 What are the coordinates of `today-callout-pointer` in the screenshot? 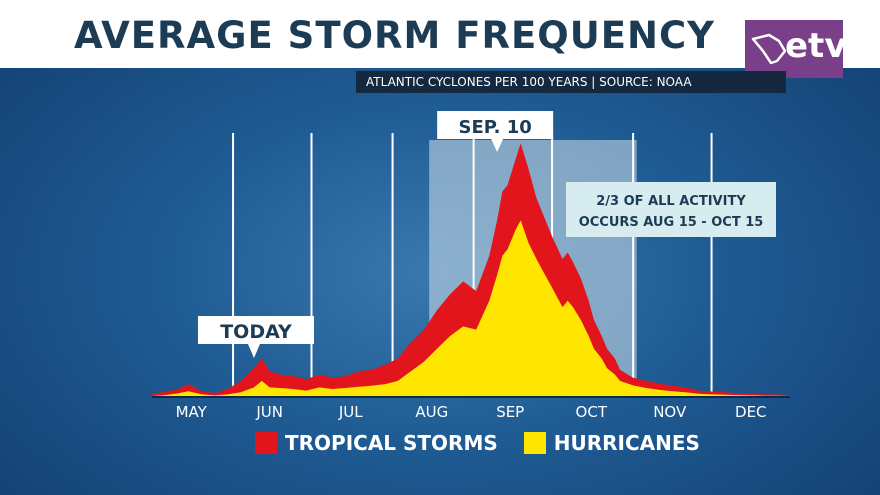 It's located at (253, 351).